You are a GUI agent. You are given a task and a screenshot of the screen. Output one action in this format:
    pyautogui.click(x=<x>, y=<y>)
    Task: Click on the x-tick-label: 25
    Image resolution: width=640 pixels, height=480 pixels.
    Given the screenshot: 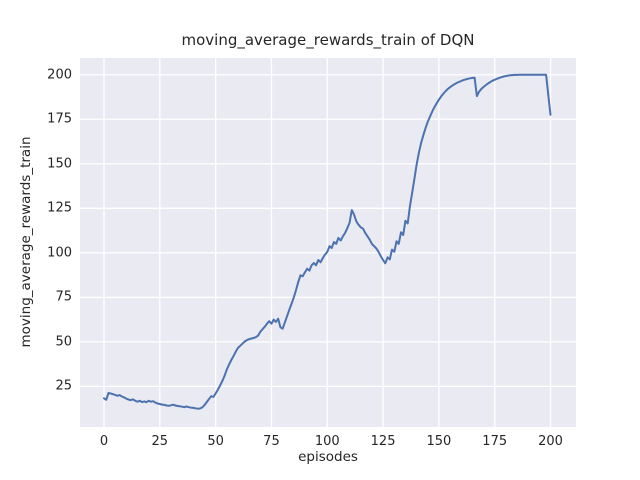 What is the action you would take?
    pyautogui.click(x=160, y=441)
    